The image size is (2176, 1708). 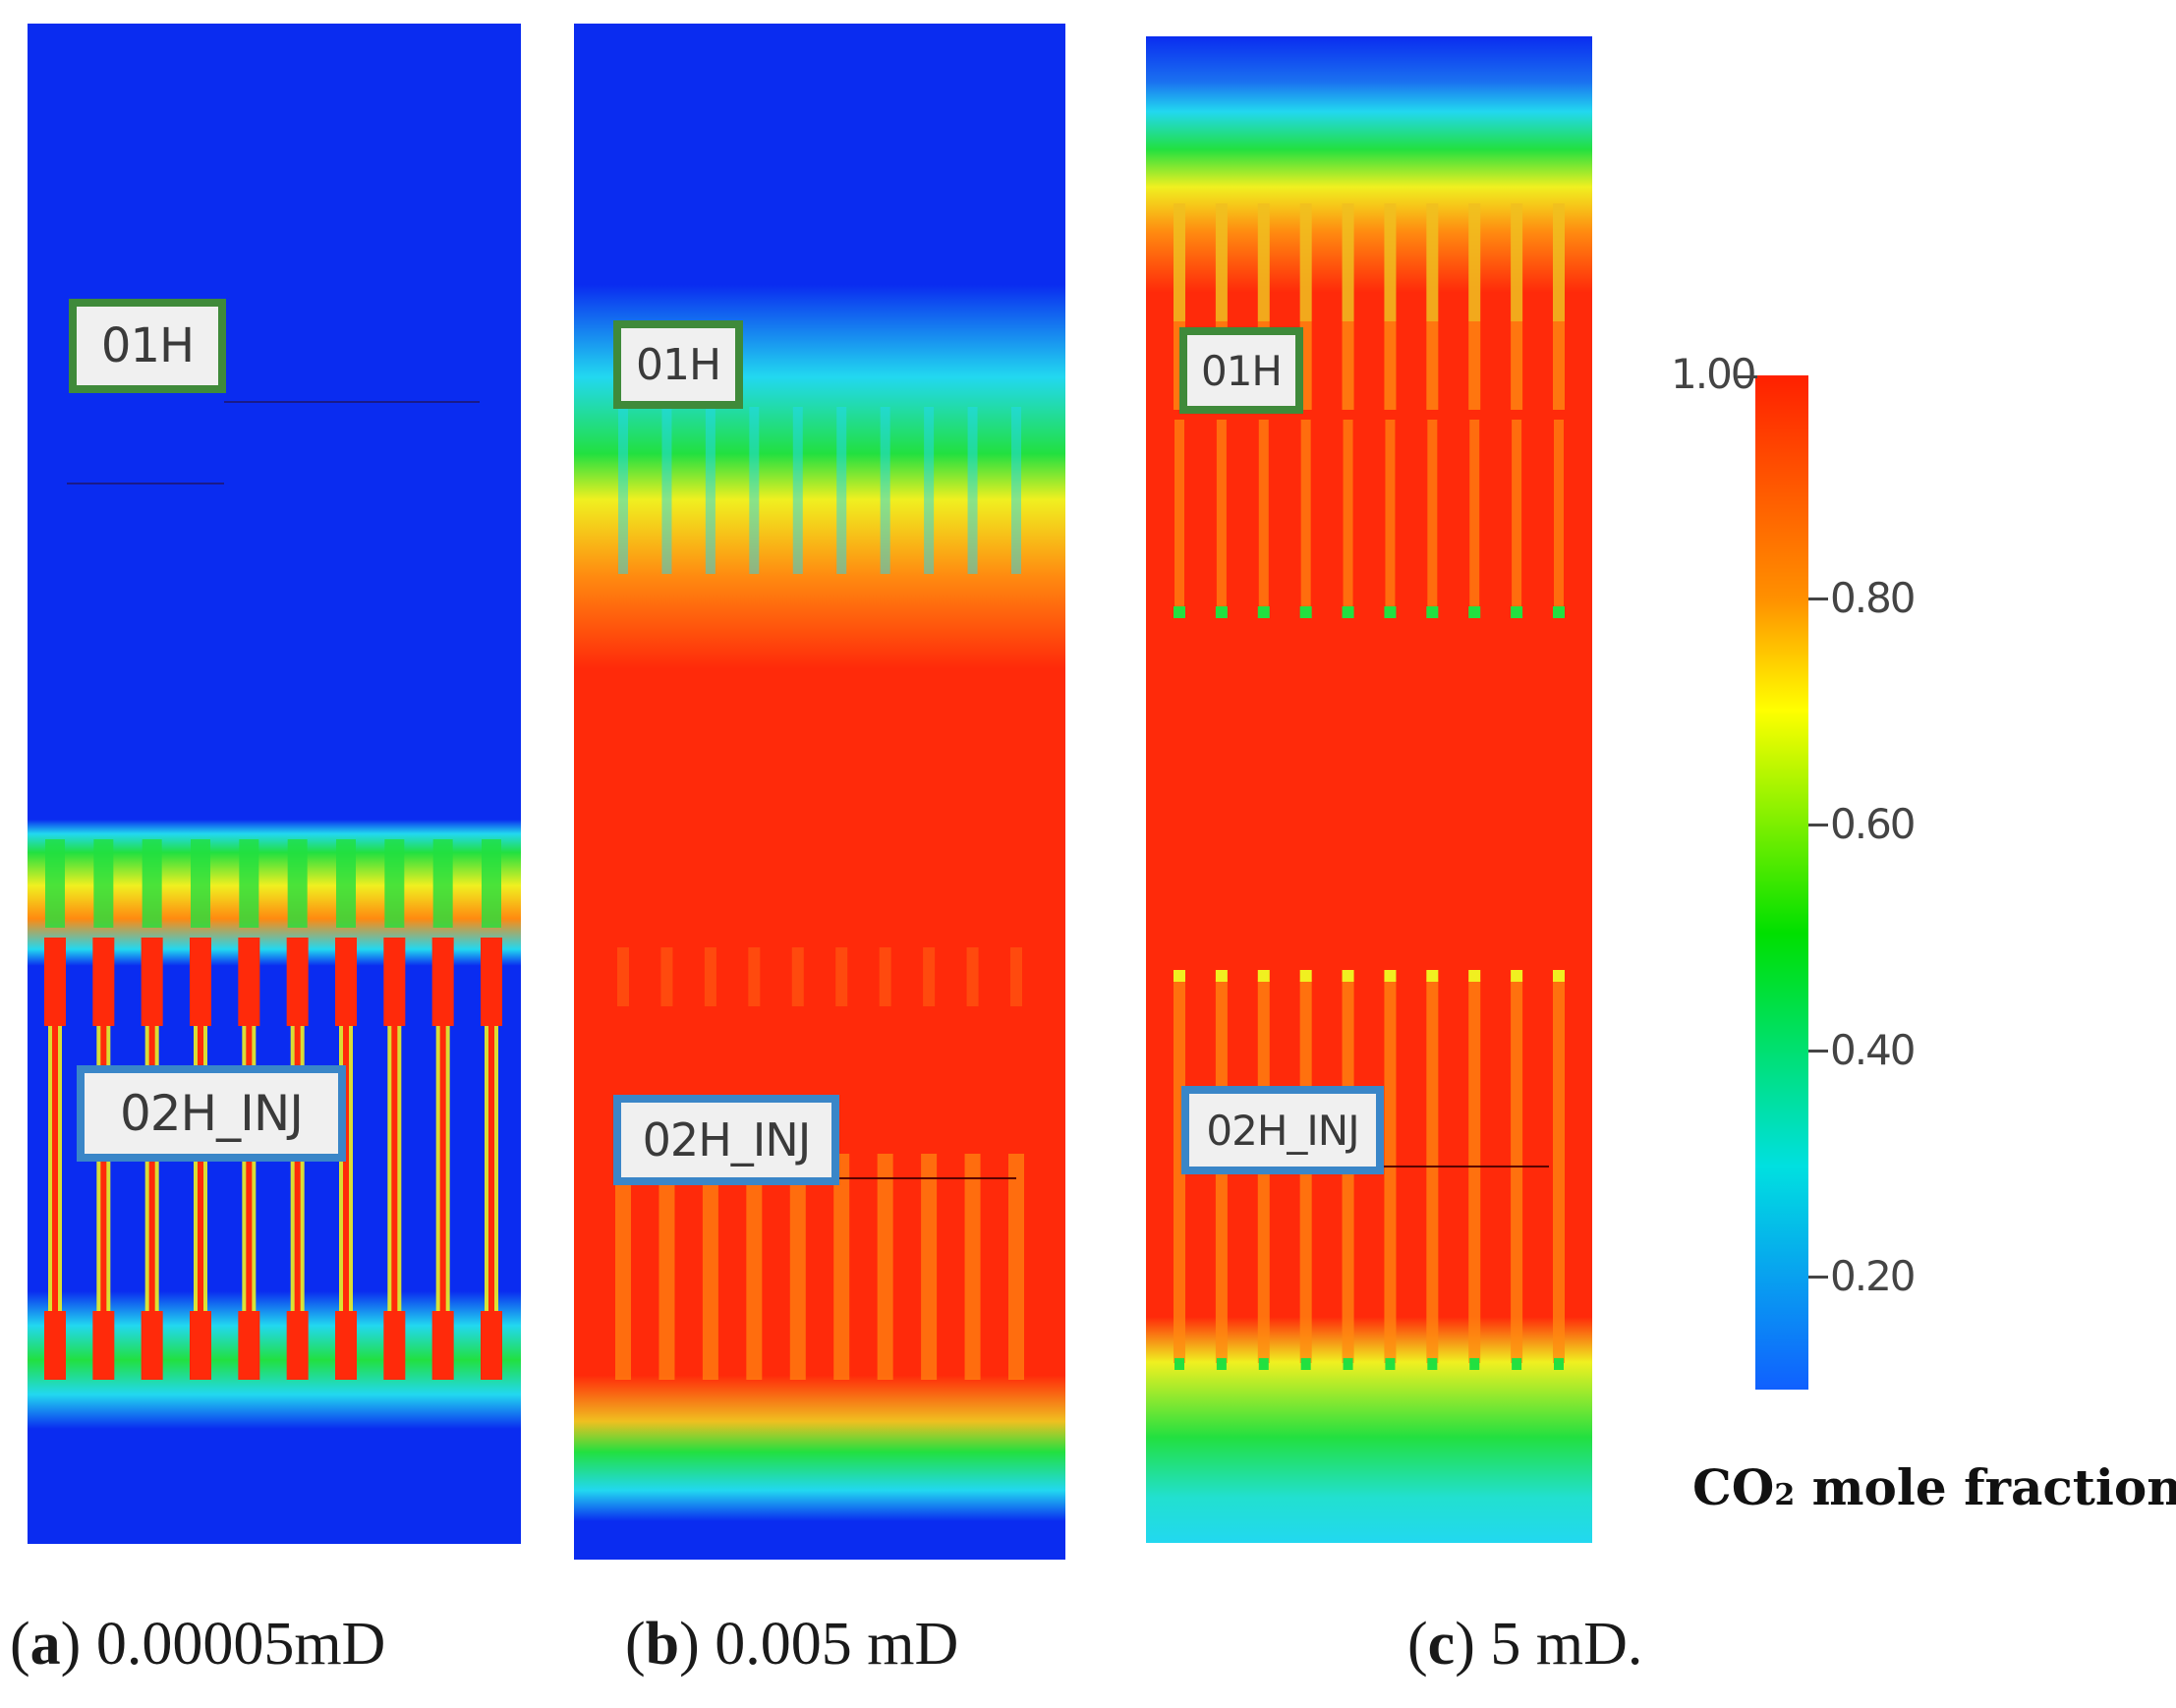 What do you see at coordinates (1873, 598) in the screenshot?
I see `colorbar-tick-label: 0.80` at bounding box center [1873, 598].